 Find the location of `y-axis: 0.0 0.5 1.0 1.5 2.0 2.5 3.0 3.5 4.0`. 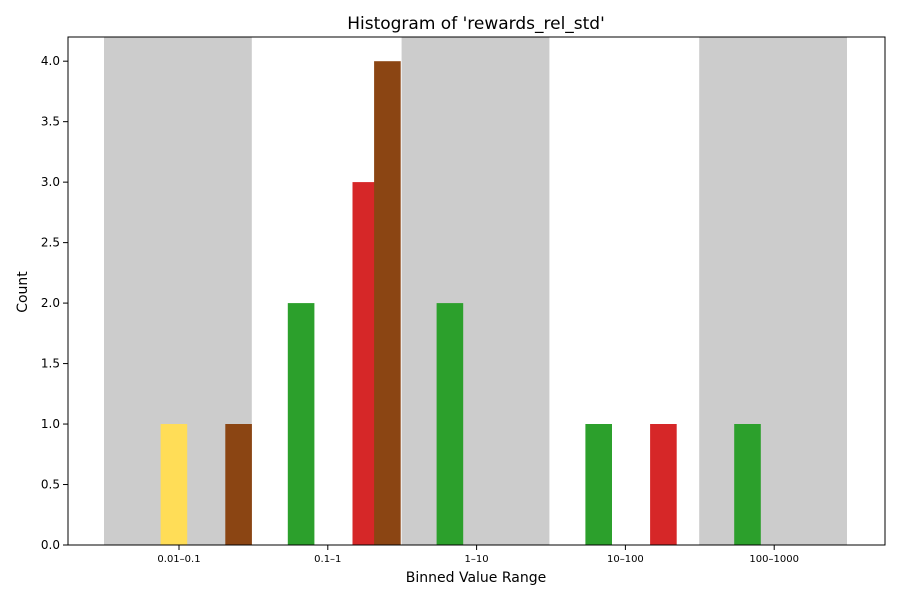

y-axis: 0.0 0.5 1.0 1.5 2.0 2.5 3.0 3.5 4.0 is located at coordinates (54, 303).